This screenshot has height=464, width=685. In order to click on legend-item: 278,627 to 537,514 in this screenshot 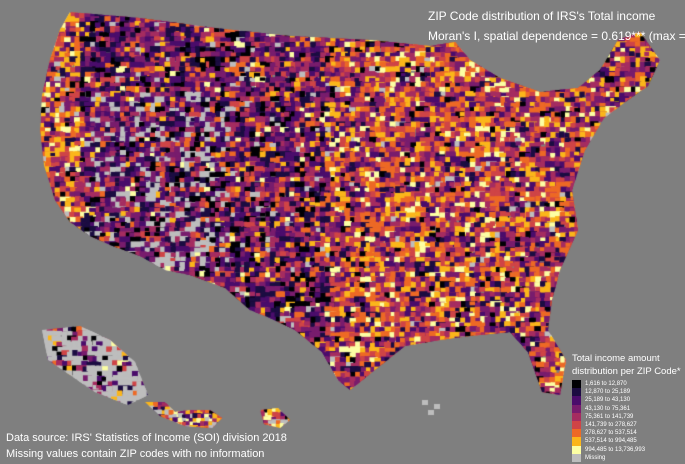, I will do `click(627, 433)`.